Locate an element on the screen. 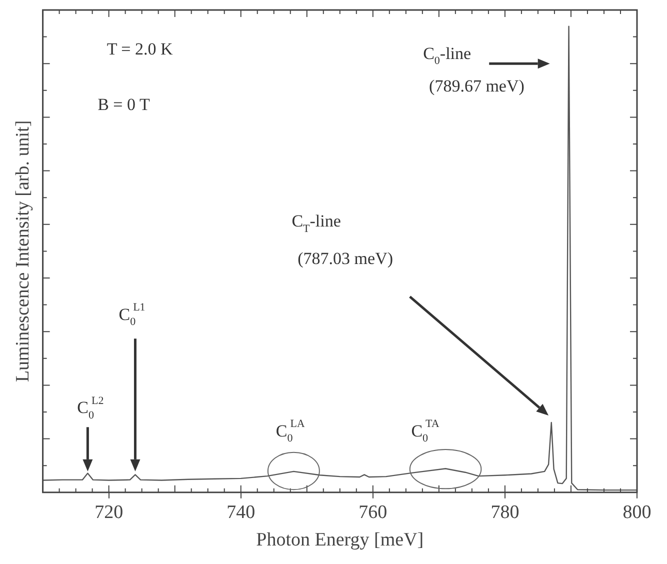  annotation: (789.67 meV) is located at coordinates (476, 86).